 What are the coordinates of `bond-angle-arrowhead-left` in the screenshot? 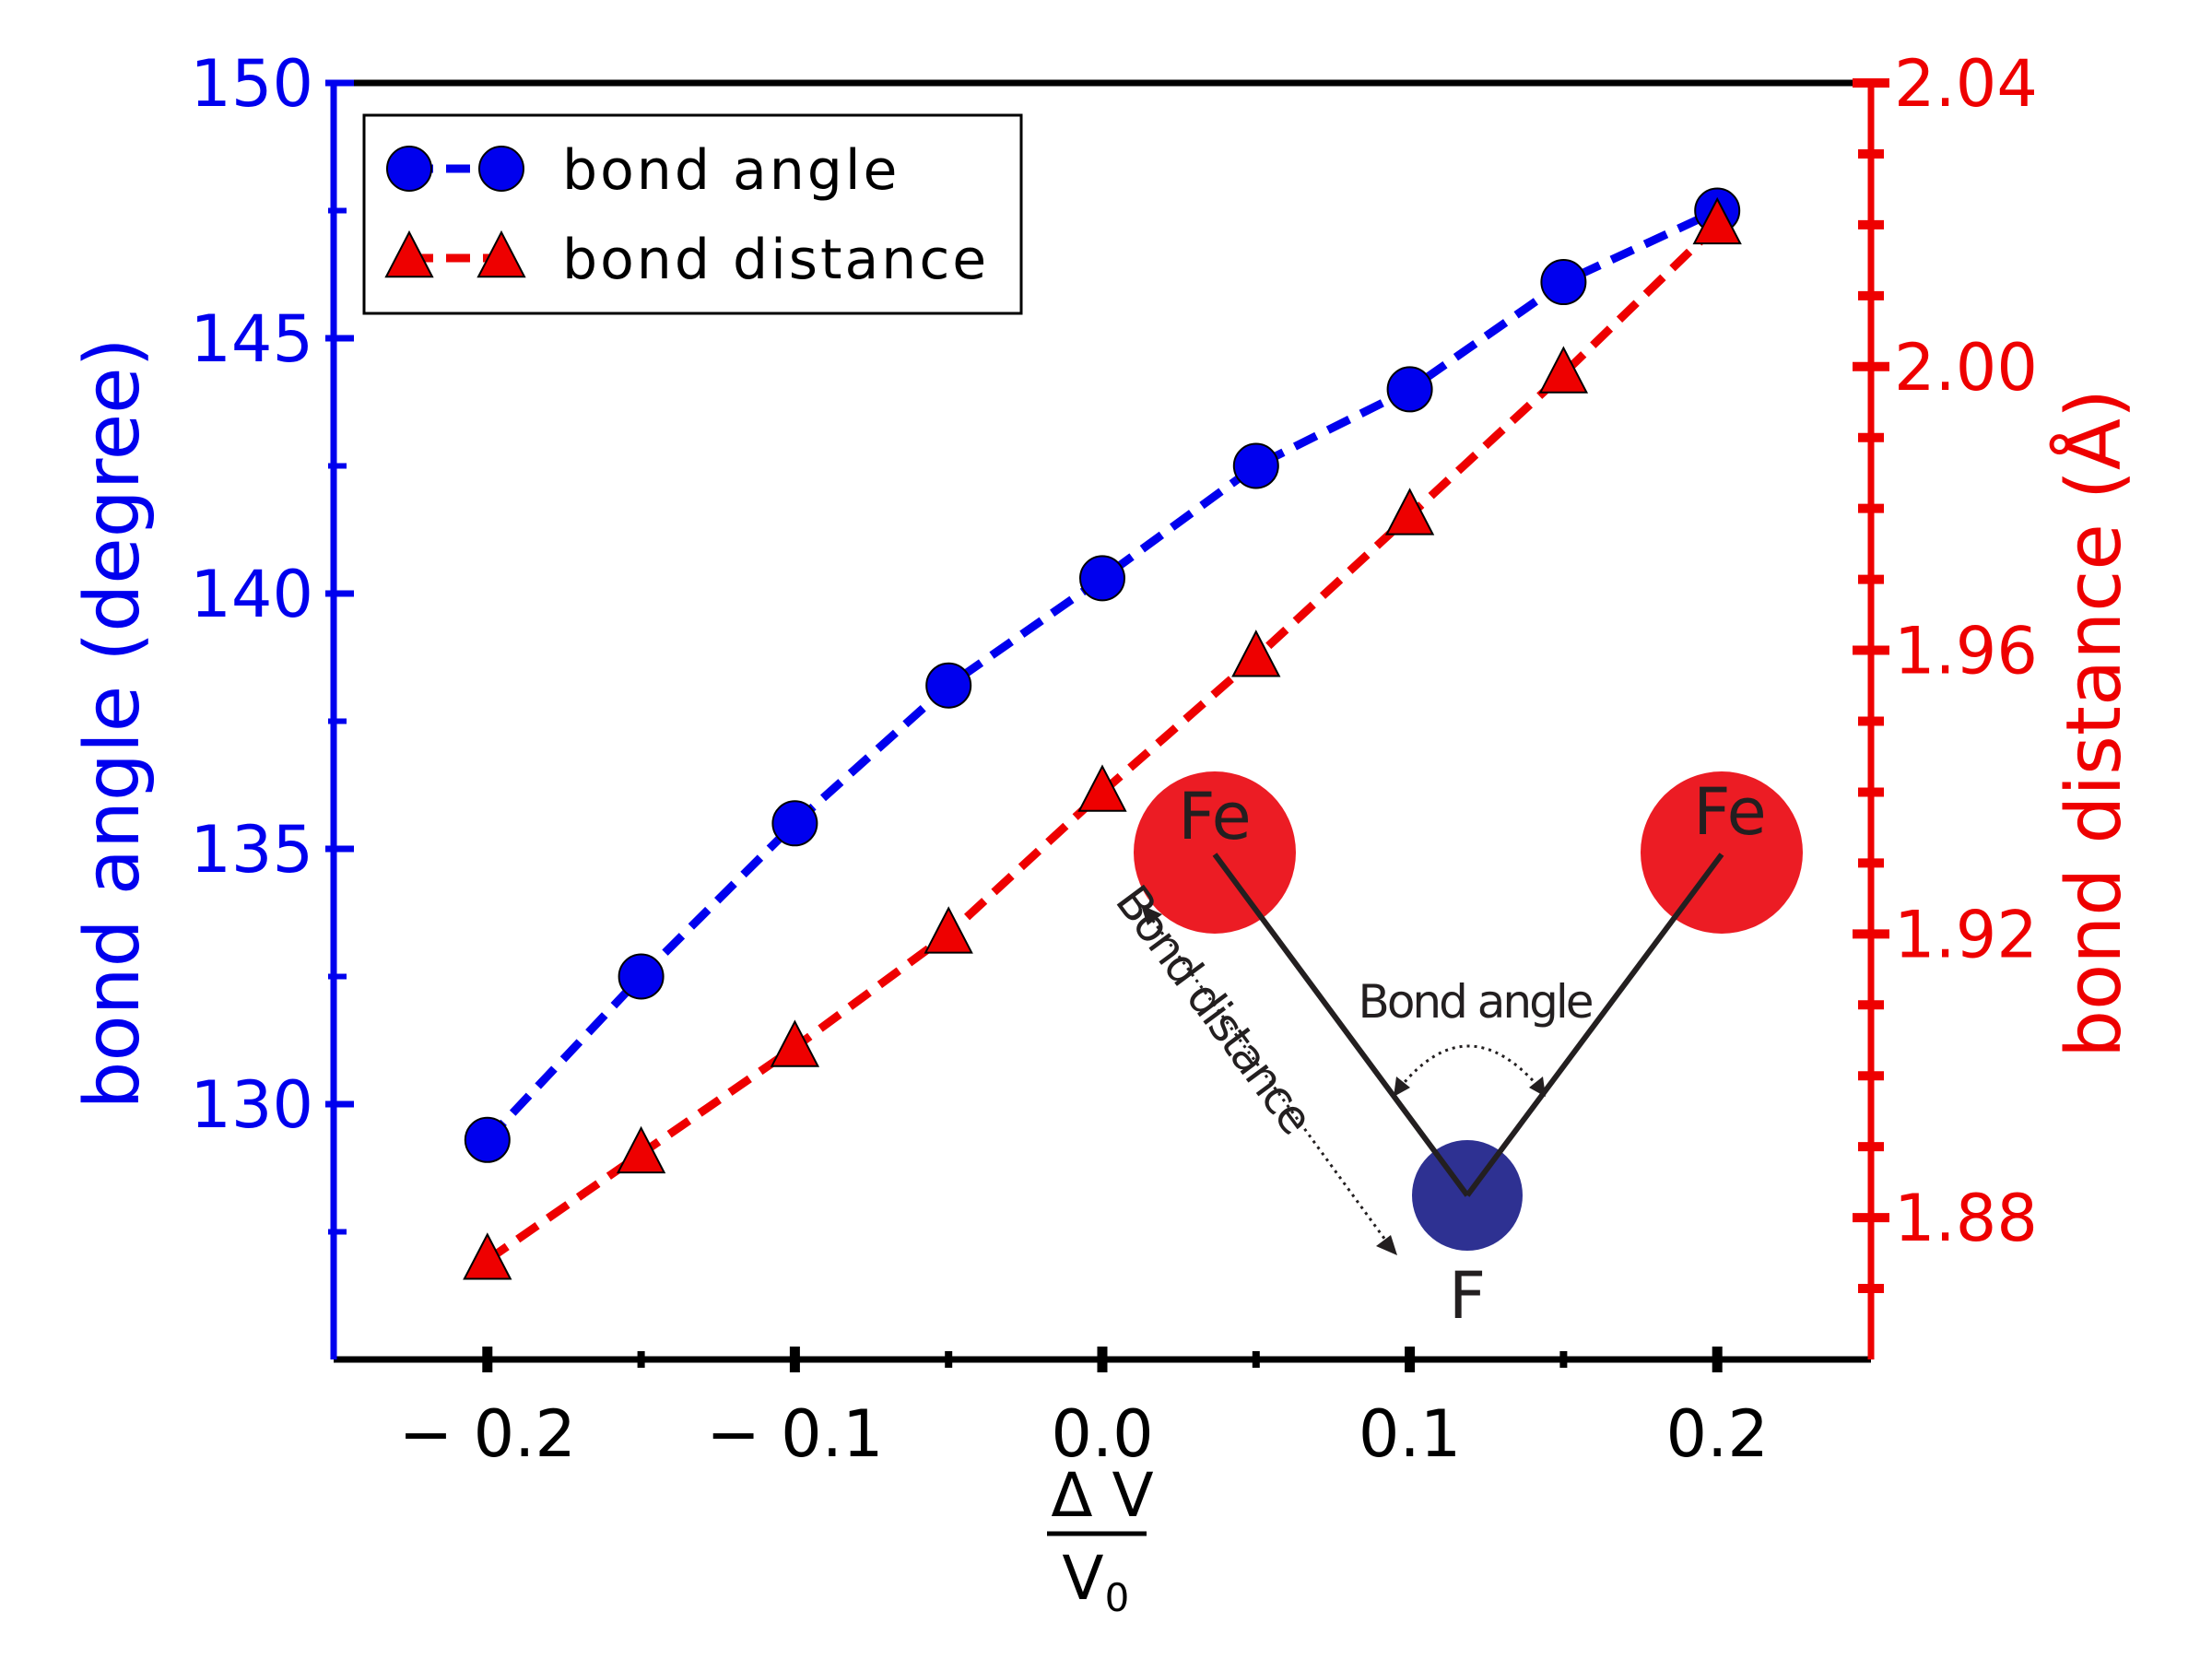 It's located at (1402, 1087).